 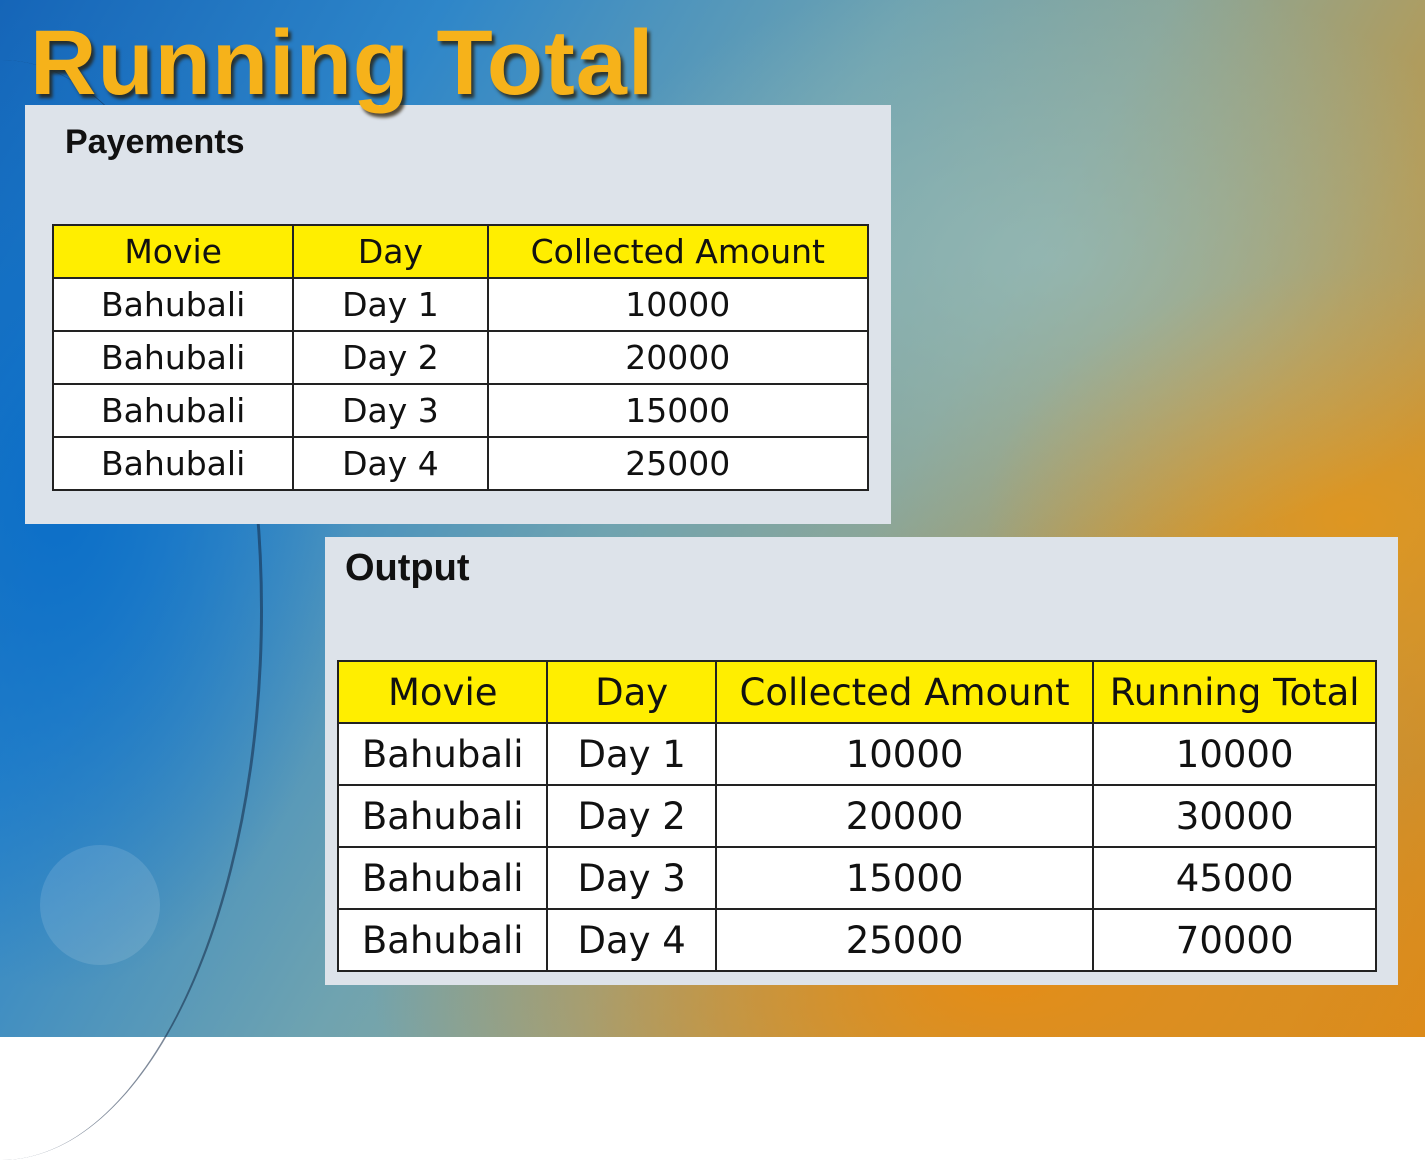 I want to click on cell-running-total: 70000, so click(x=1234, y=940).